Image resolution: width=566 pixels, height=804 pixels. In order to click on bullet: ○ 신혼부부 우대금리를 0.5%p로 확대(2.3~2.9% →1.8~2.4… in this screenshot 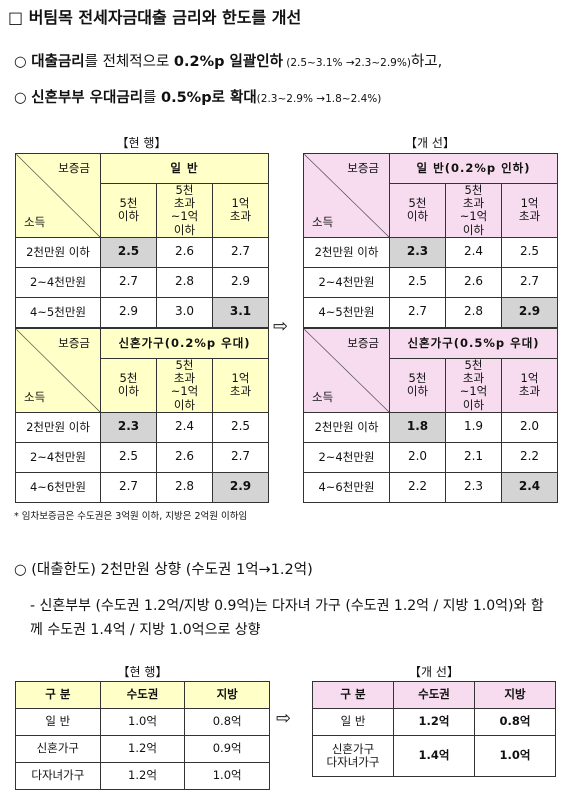, I will do `click(197, 96)`.